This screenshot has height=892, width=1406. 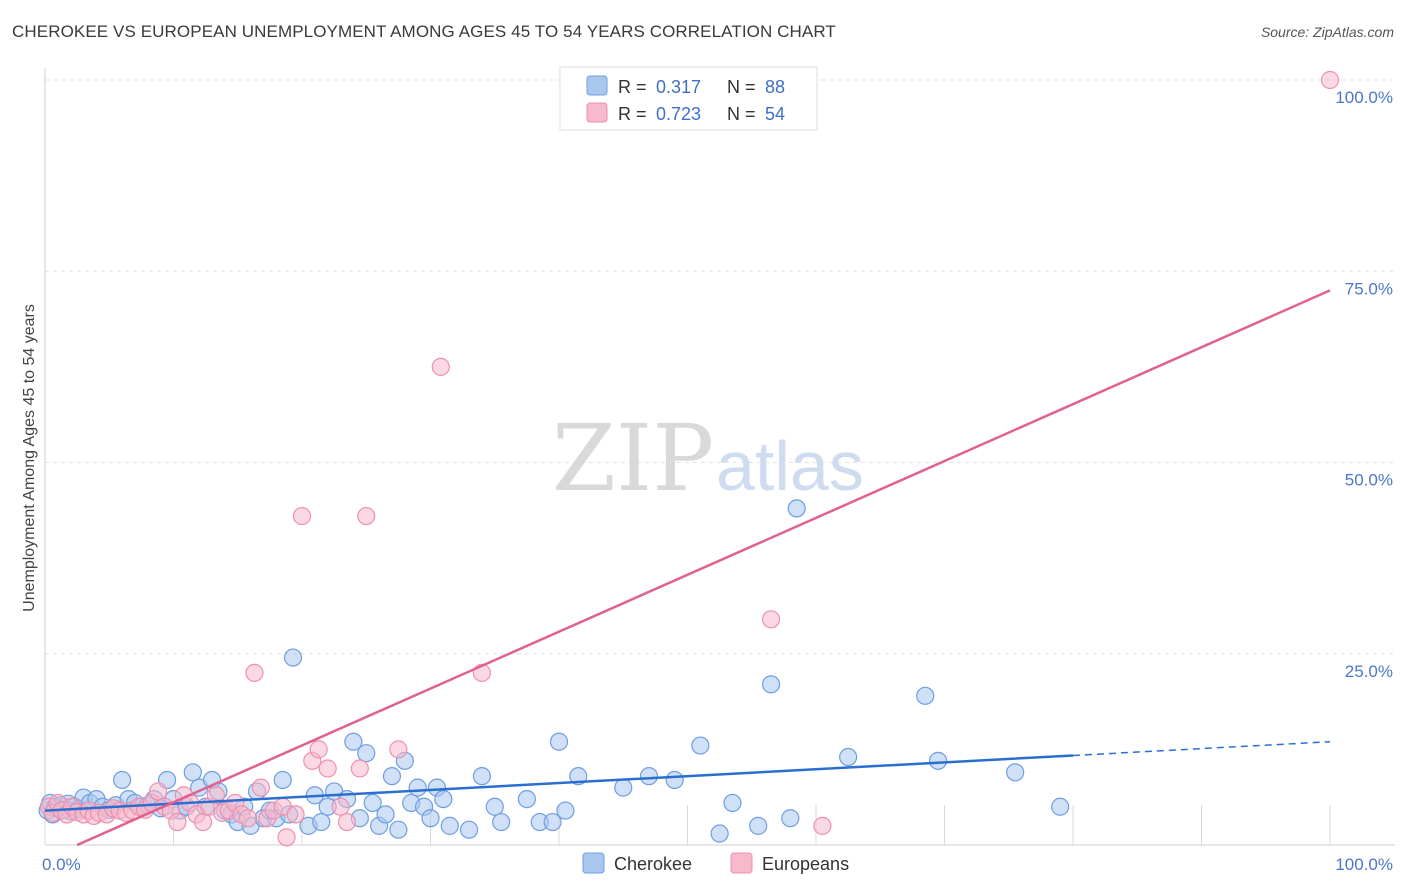 I want to click on x-tick-label-max: 100.0%, so click(x=1364, y=864).